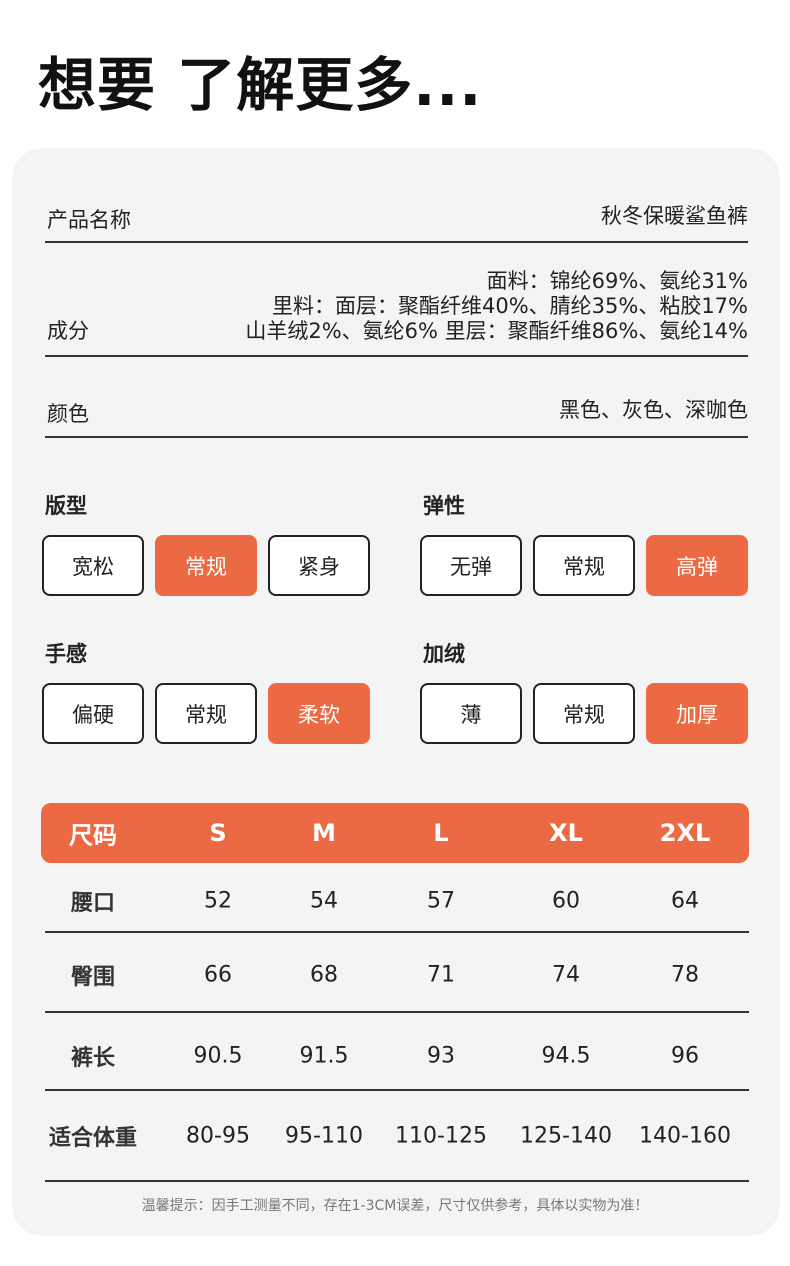  Describe the element at coordinates (685, 1136) in the screenshot. I see `size-cell: 140-160` at that location.